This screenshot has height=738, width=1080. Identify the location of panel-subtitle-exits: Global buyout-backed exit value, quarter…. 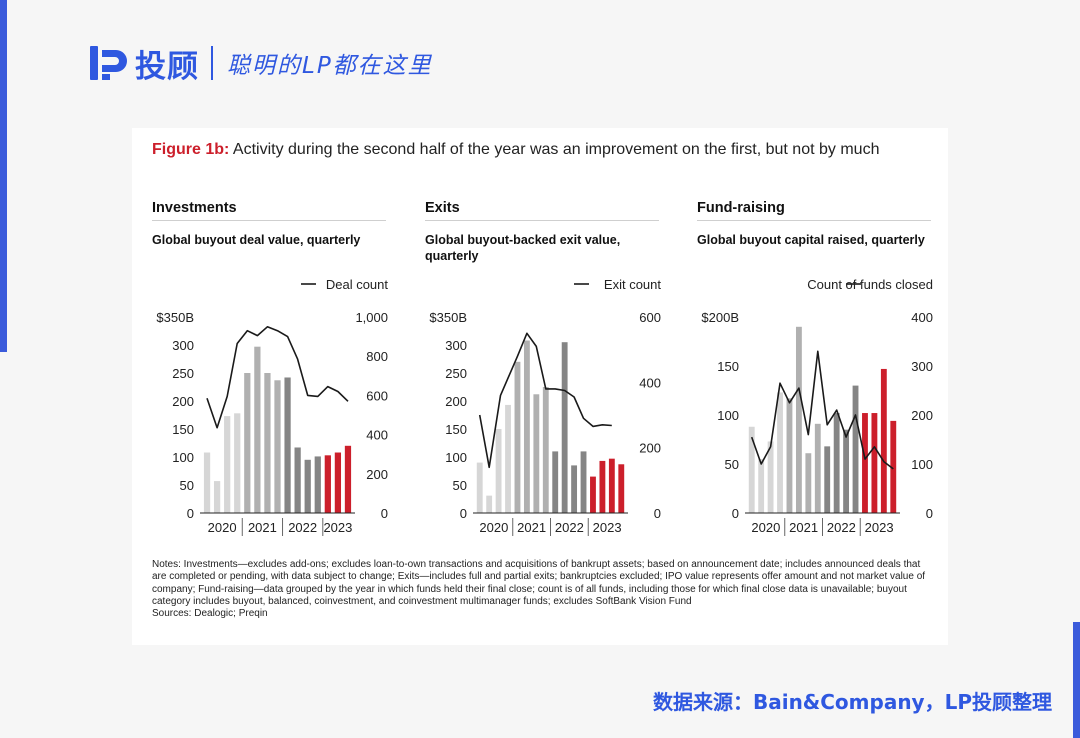
(523, 248).